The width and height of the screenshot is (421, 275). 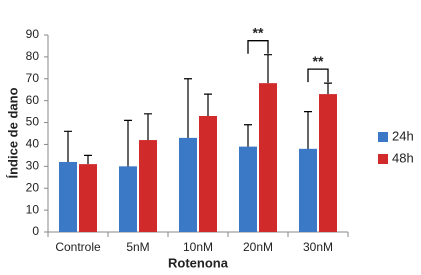 I want to click on y-tick-label: 50, so click(x=33, y=122).